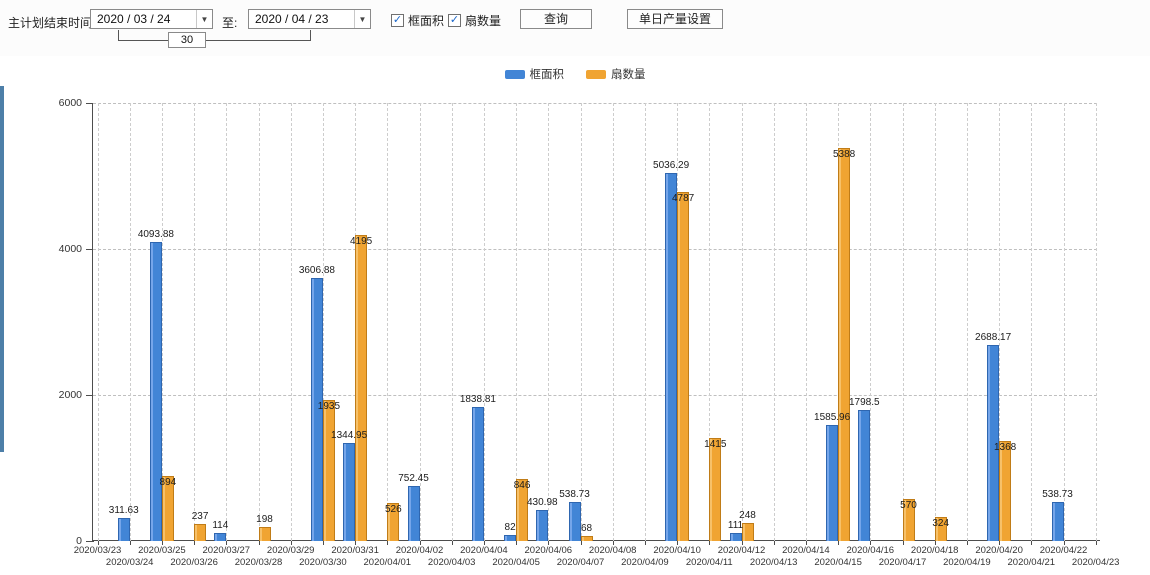 The image size is (1150, 575). I want to click on gridline-horizontal, so click(595, 249).